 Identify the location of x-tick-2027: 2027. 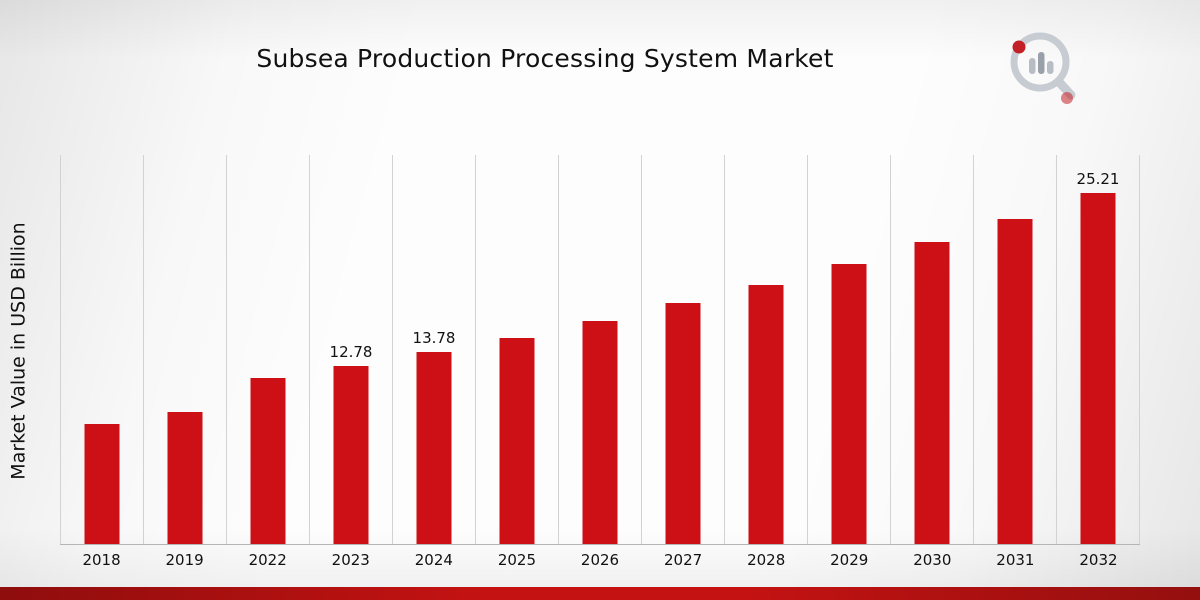
(683, 560).